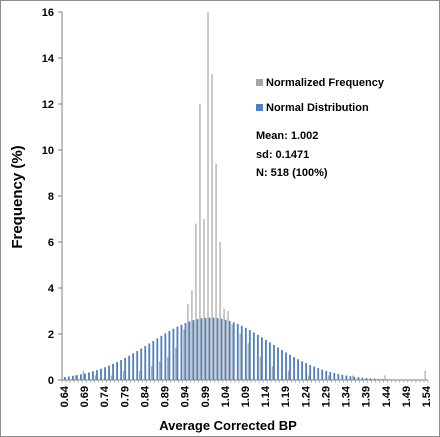 This screenshot has height=437, width=440. Describe the element at coordinates (85, 396) in the screenshot. I see `x-tick-label: 0.69` at that location.